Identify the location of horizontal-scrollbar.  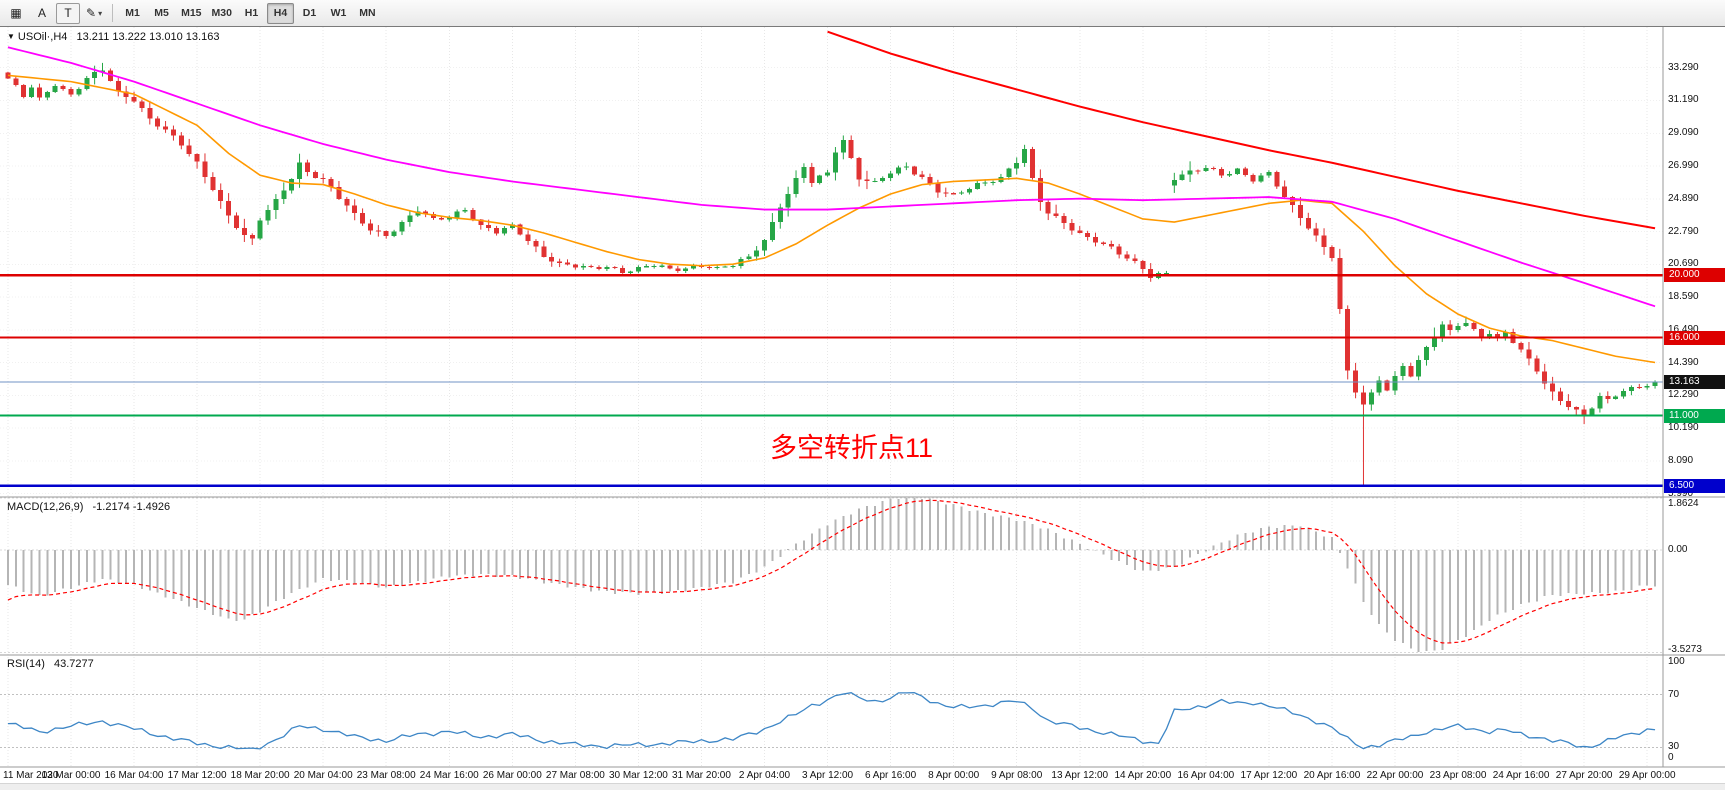
(862, 786).